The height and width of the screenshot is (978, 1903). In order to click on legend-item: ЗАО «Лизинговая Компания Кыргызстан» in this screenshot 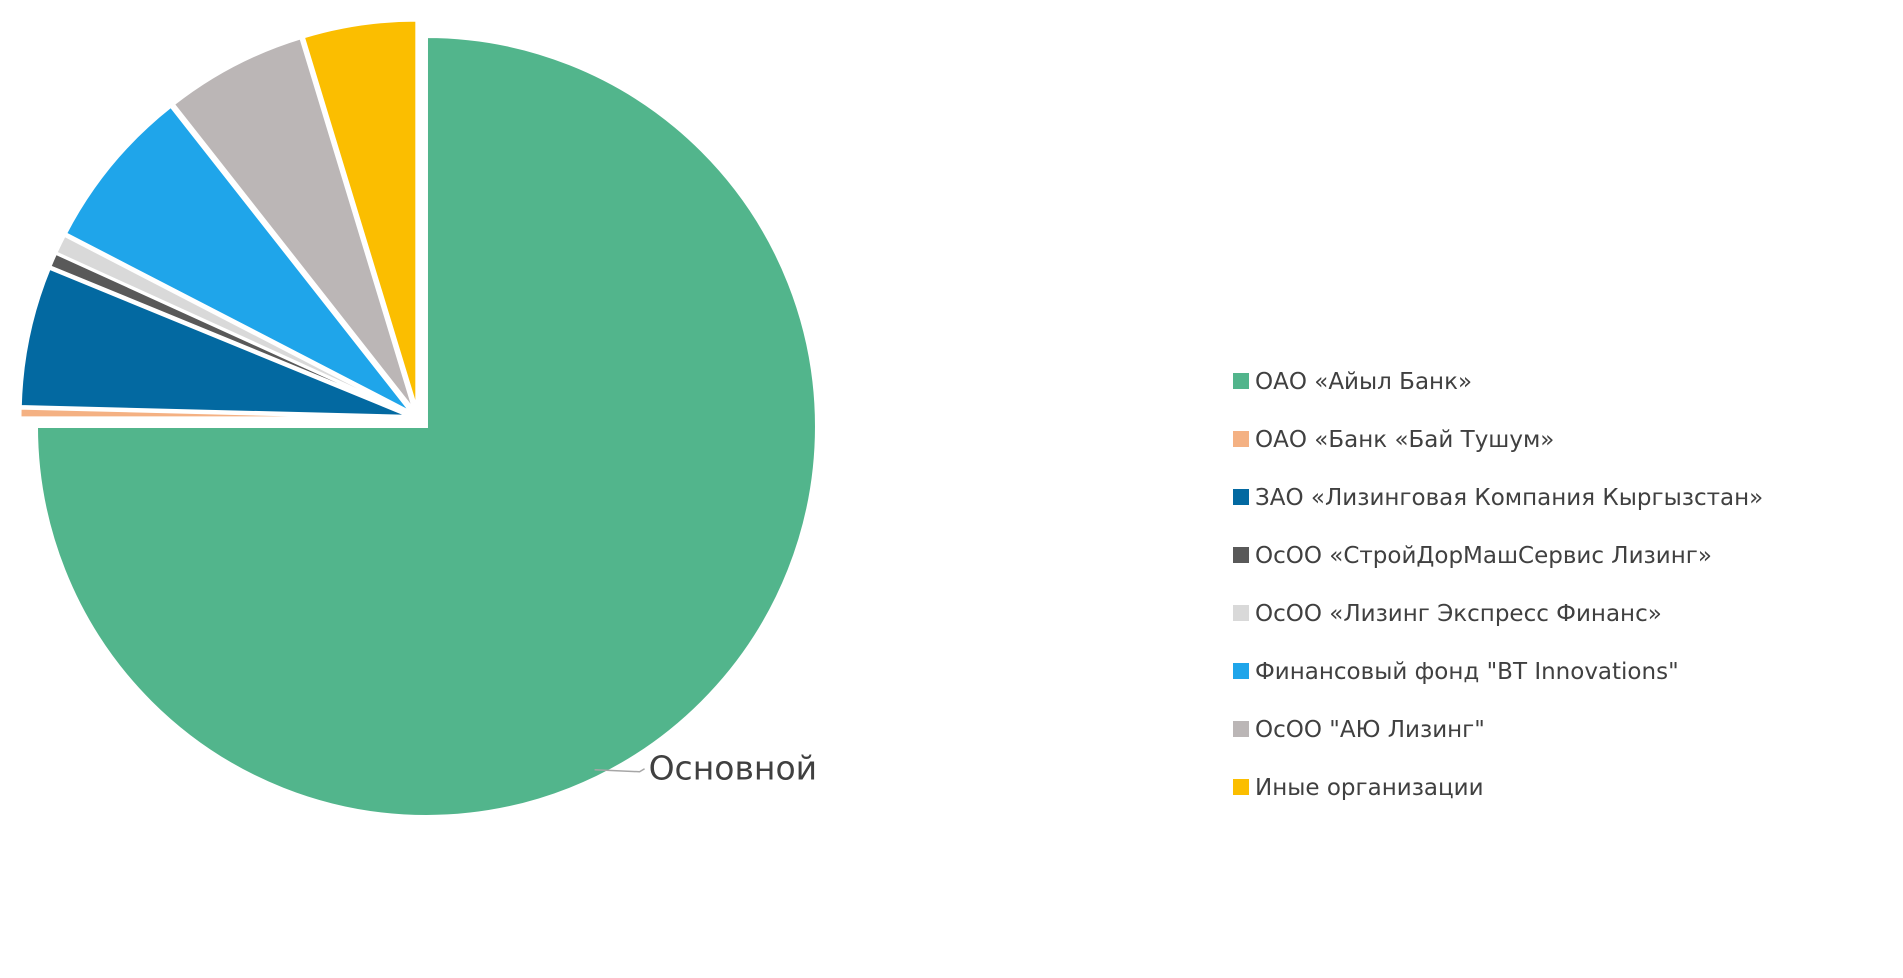, I will do `click(1498, 498)`.